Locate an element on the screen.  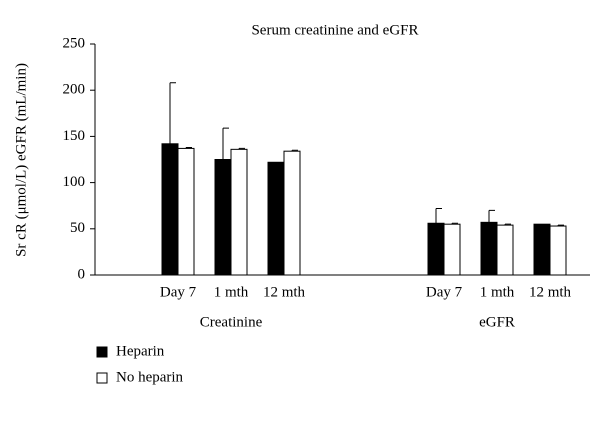
y-tick-label: 200 is located at coordinates (74, 90).